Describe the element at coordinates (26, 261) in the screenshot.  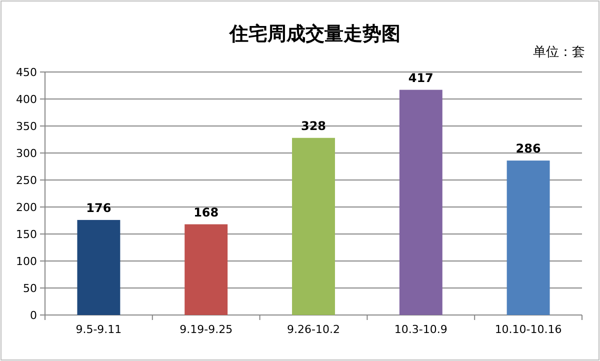
I see `y-tick-label: 100` at that location.